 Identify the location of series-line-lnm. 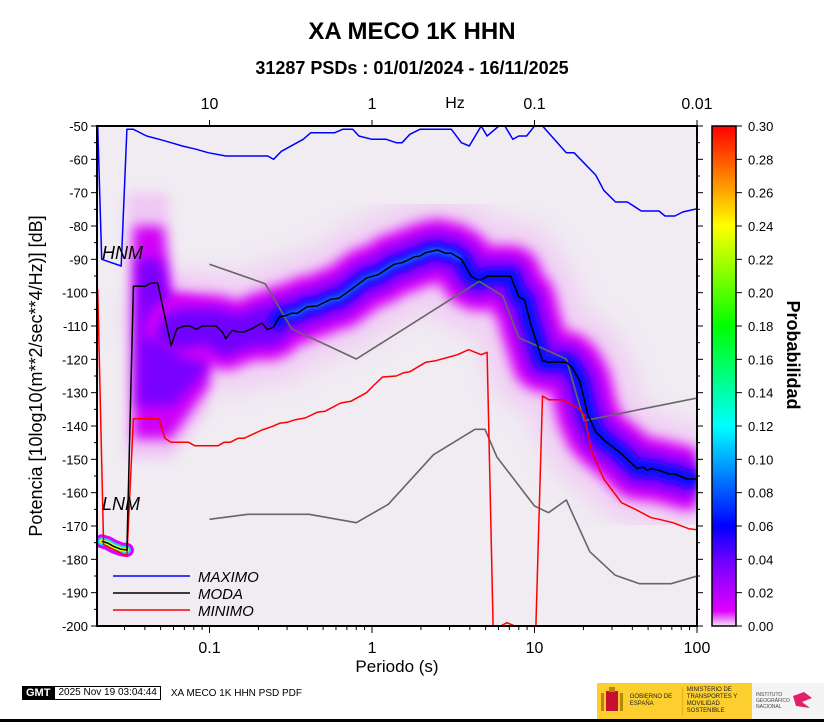
(453, 506).